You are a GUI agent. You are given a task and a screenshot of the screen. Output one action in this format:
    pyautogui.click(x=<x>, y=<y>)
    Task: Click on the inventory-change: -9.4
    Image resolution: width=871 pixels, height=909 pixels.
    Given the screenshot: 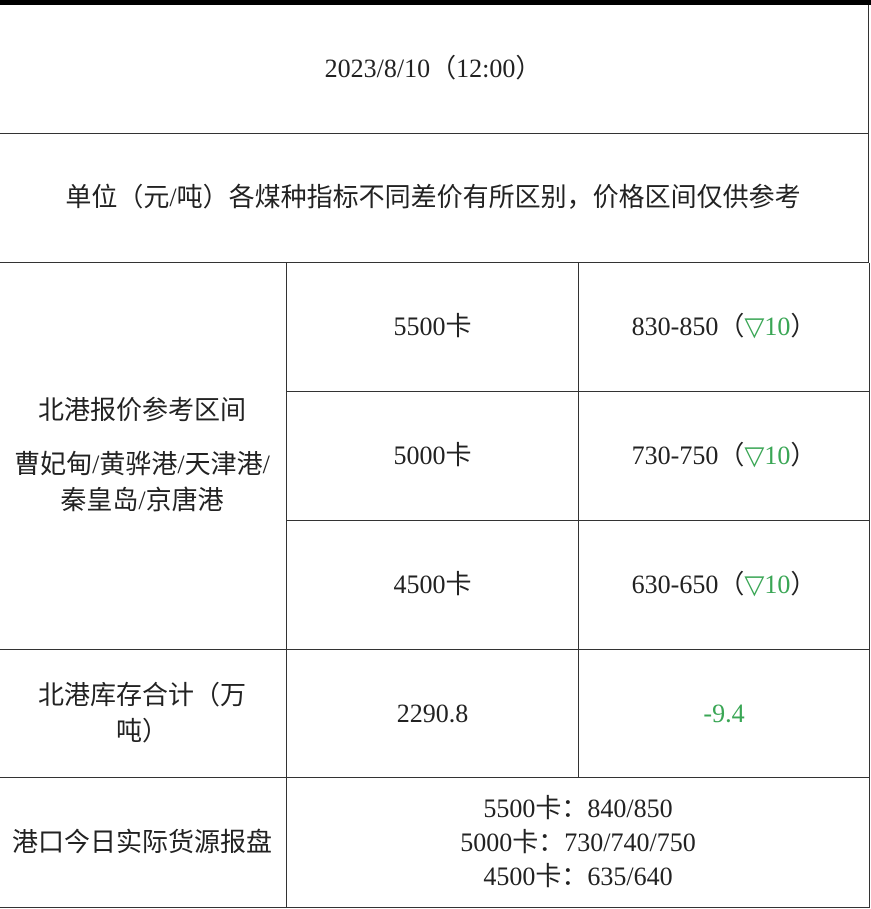 What is the action you would take?
    pyautogui.click(x=724, y=713)
    